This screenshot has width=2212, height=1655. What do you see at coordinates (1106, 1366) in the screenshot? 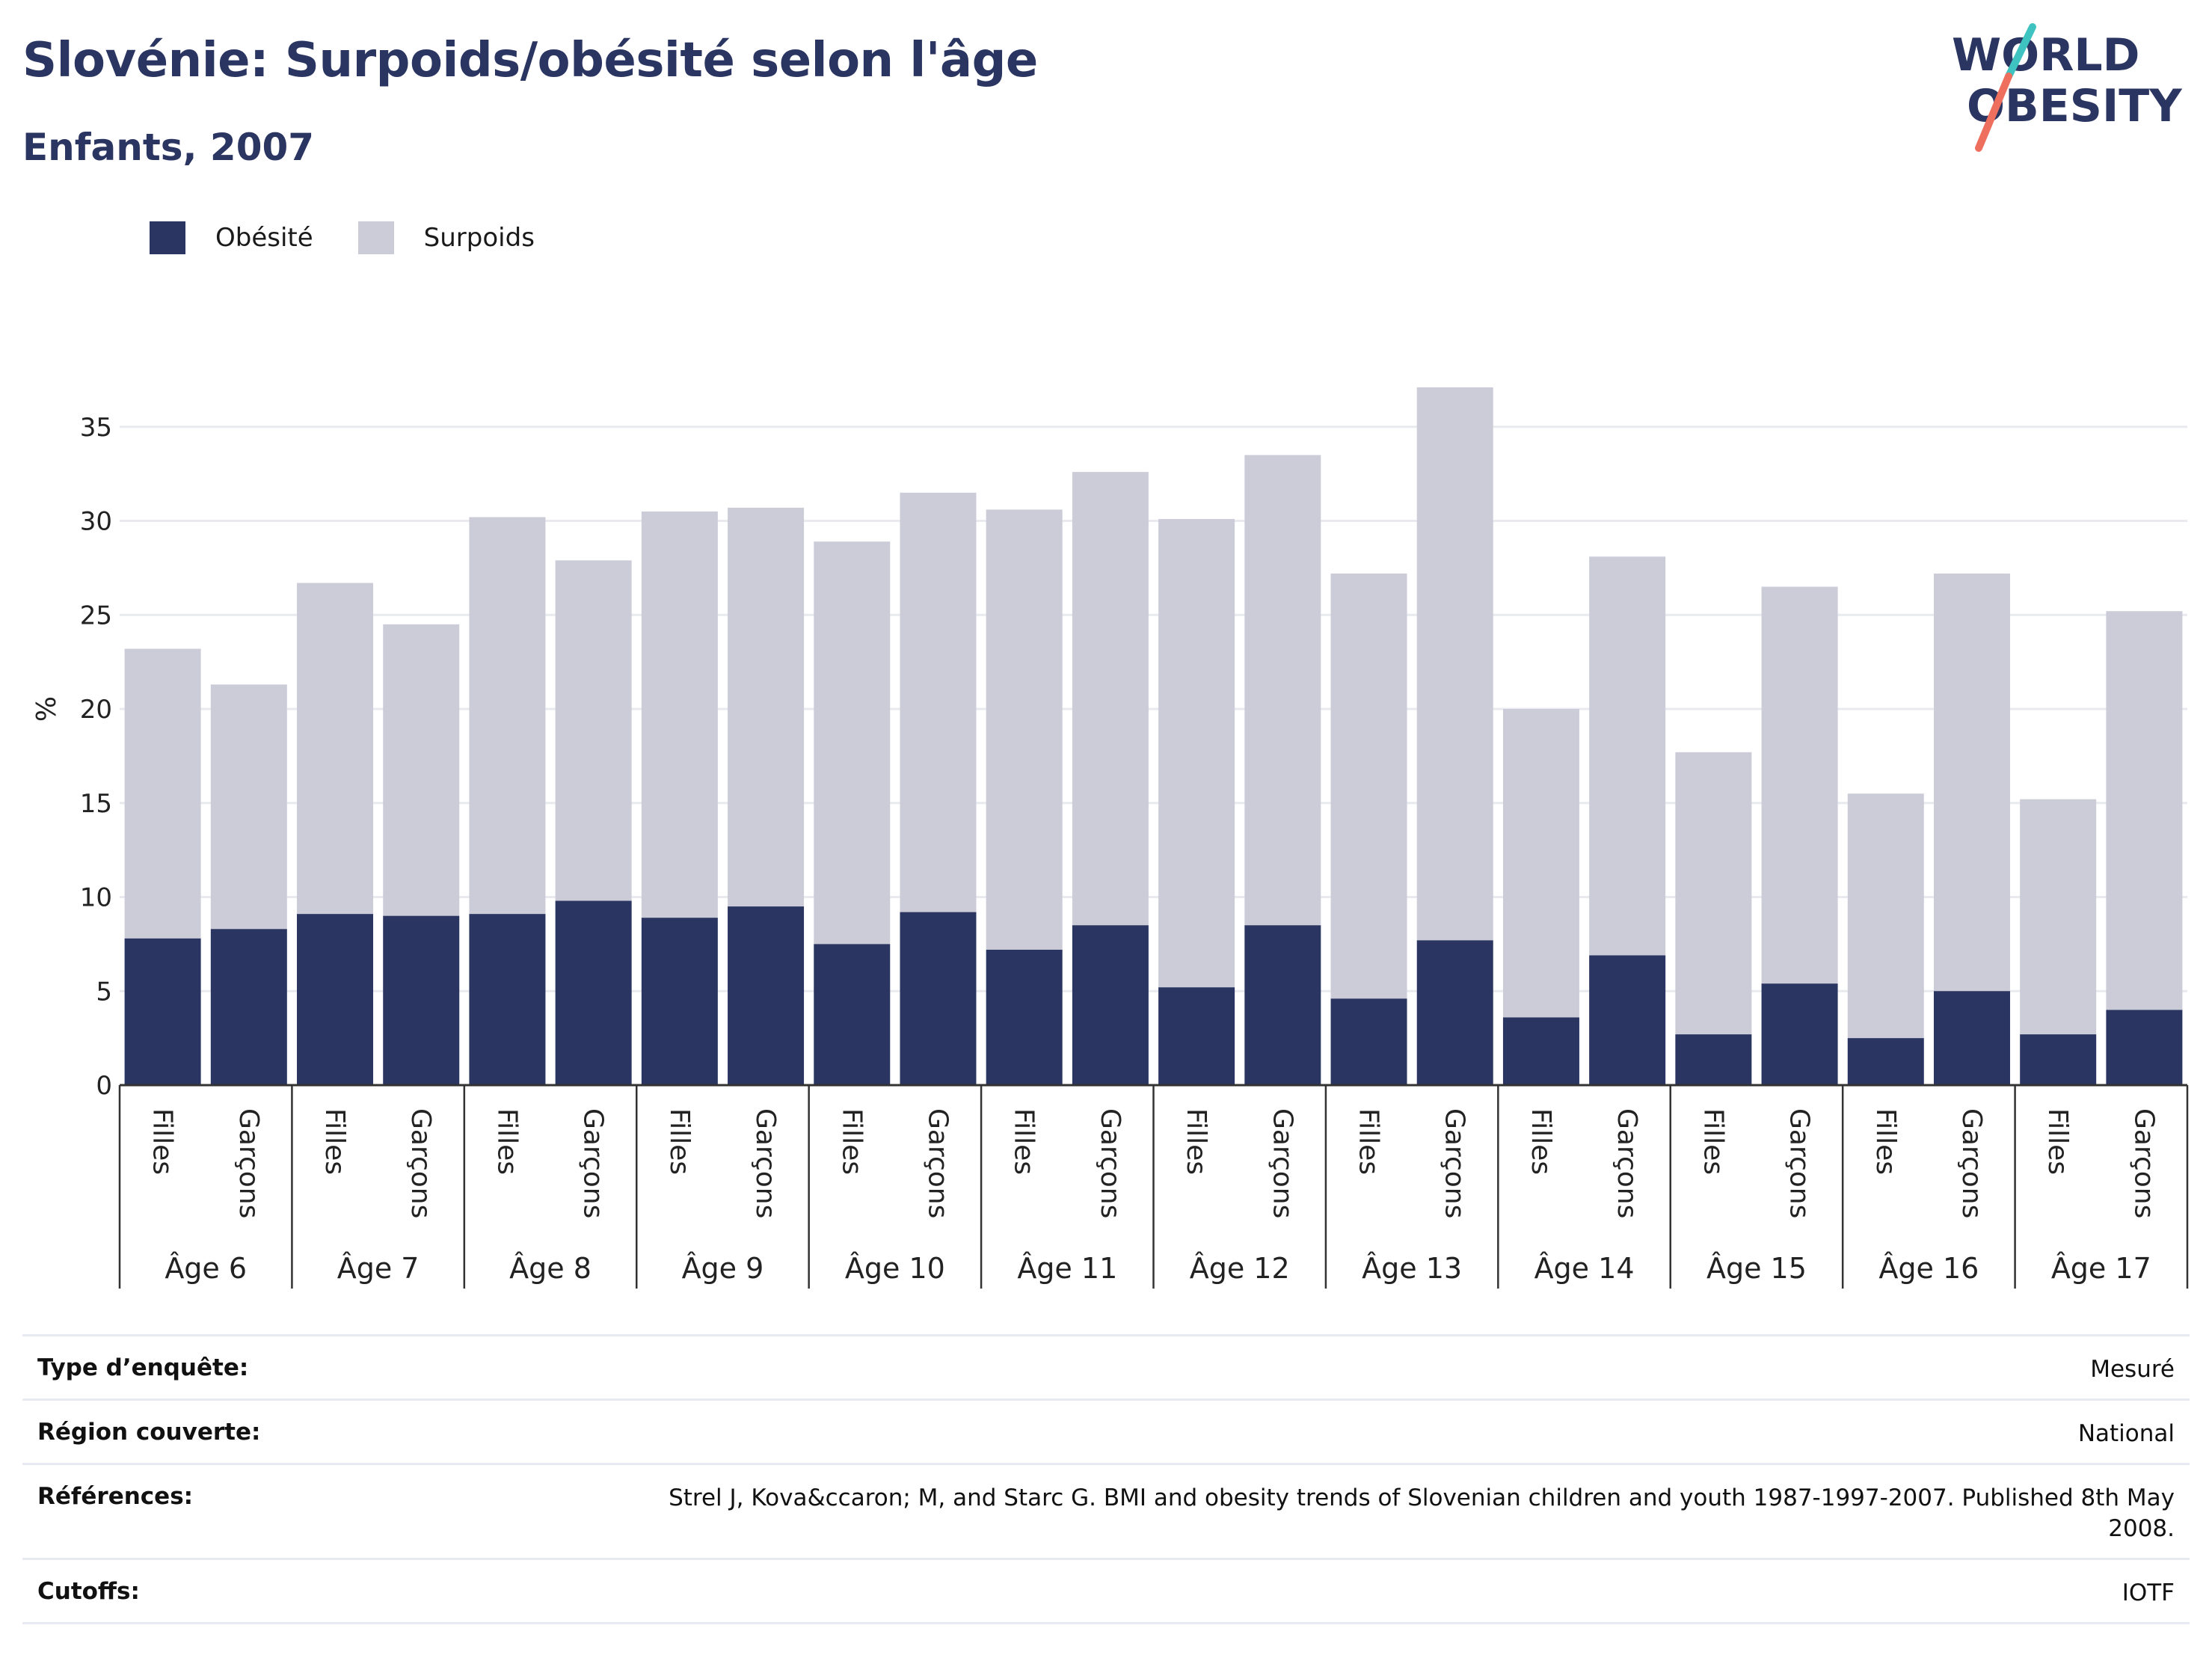
I see `info-row-survey-type: Type d’enquête: Mesuré` at bounding box center [1106, 1366].